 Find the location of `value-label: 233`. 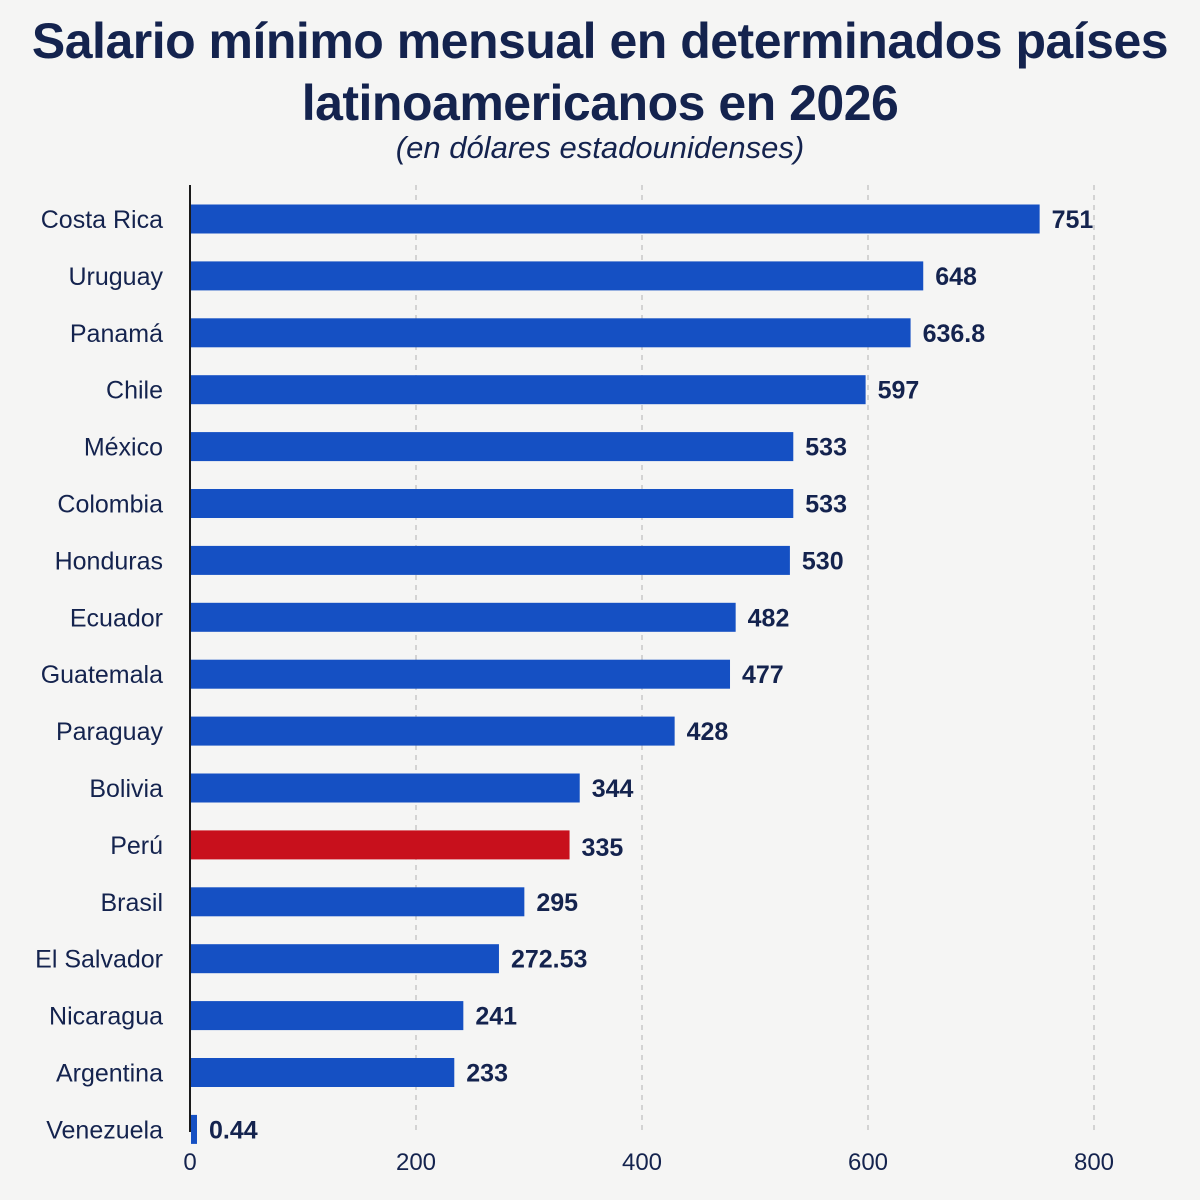

value-label: 233 is located at coordinates (487, 1074).